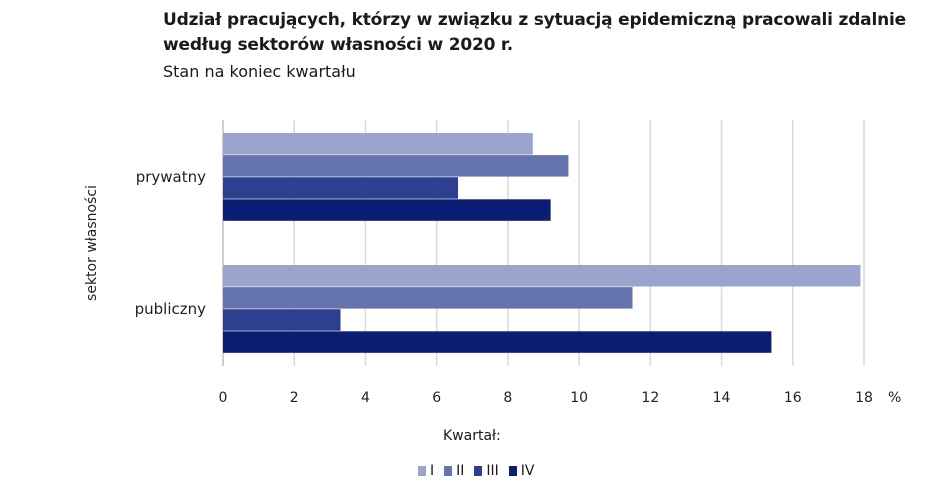  What do you see at coordinates (428, 298) in the screenshot?
I see `bar-publiczny-II` at bounding box center [428, 298].